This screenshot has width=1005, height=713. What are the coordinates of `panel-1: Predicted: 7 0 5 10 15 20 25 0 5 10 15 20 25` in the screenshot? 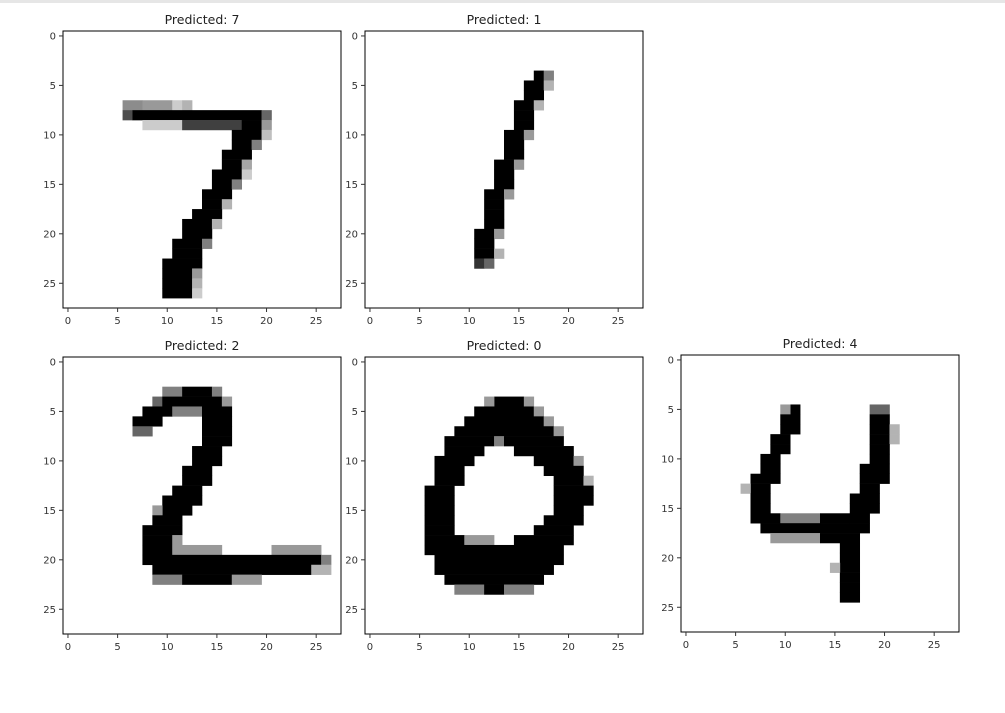 It's located at (192, 169).